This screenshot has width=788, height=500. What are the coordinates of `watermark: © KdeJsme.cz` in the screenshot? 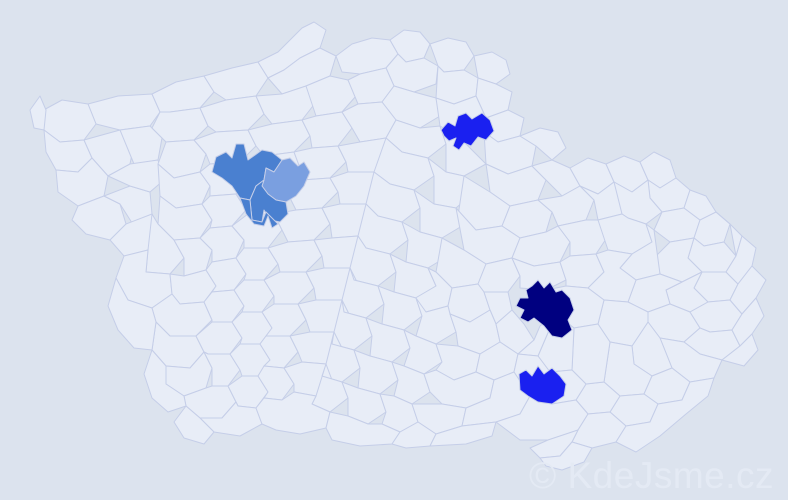 It's located at (651, 475).